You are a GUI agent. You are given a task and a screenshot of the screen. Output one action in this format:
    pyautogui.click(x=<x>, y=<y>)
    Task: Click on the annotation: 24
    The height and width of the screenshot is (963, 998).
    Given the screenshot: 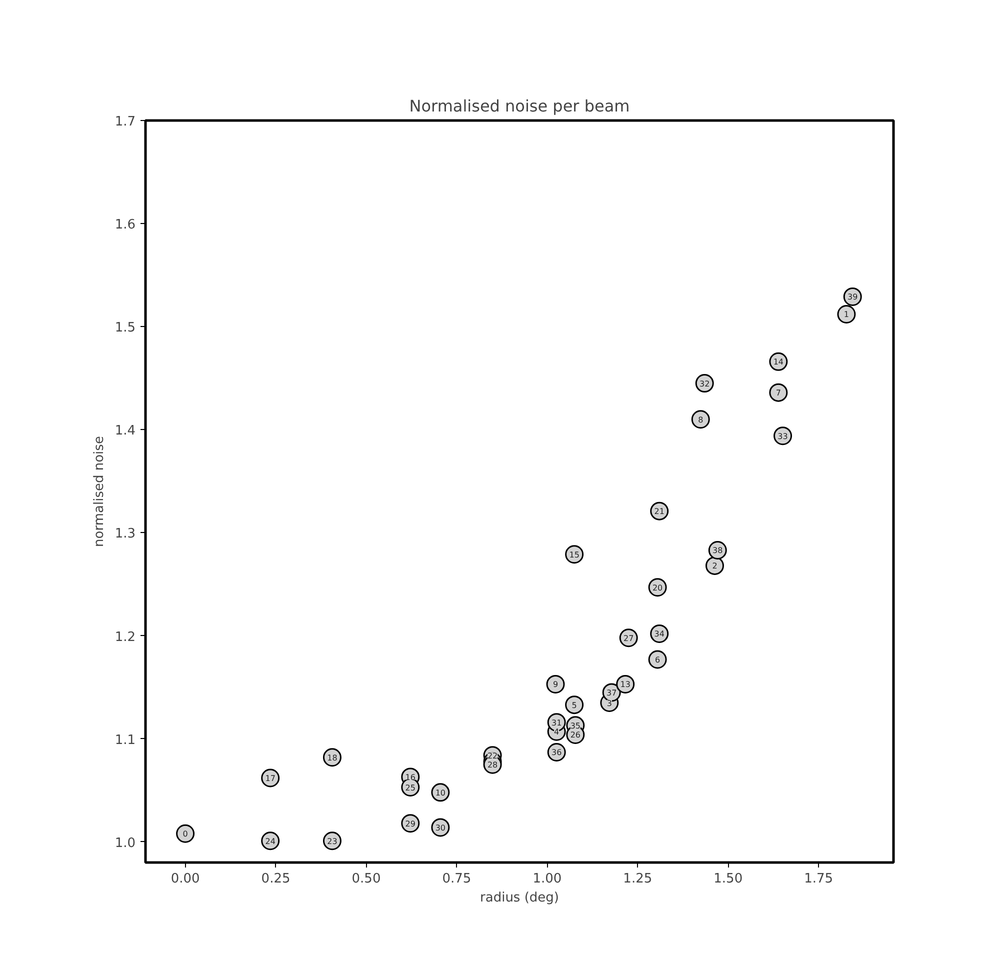 What is the action you would take?
    pyautogui.click(x=270, y=841)
    